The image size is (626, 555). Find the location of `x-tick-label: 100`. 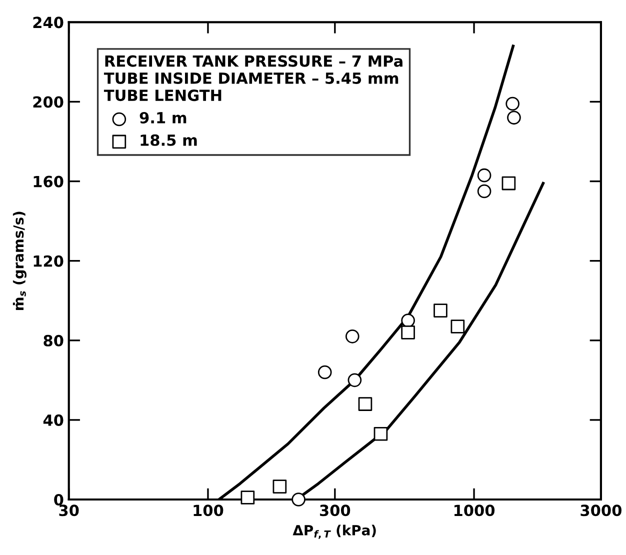

x-tick-label: 100 is located at coordinates (209, 510).